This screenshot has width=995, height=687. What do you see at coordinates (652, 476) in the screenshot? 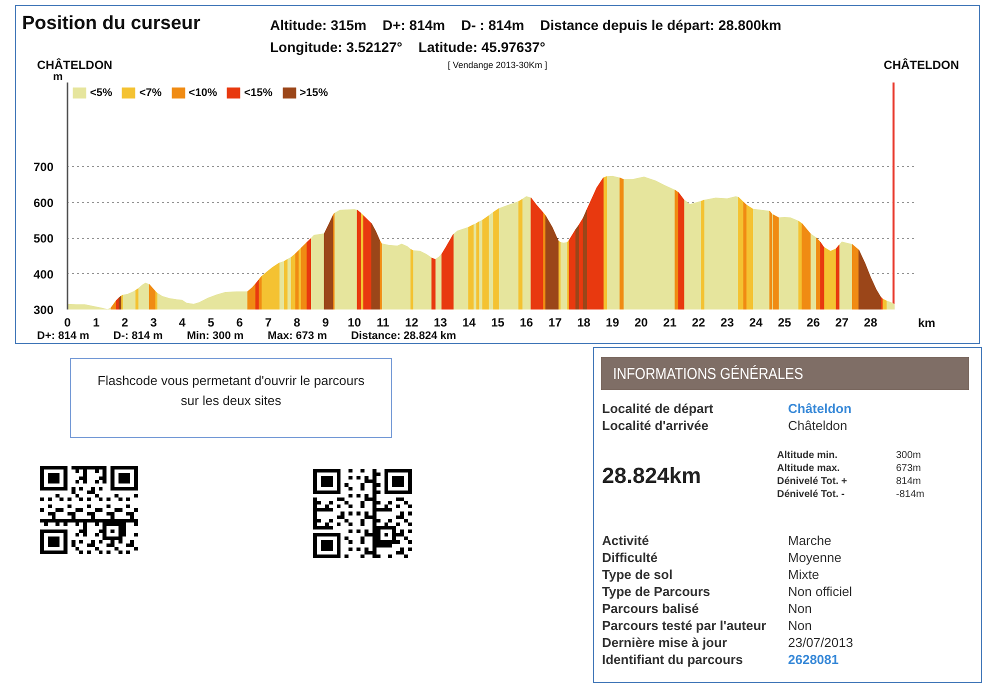
I see `text: 28.824km` at bounding box center [652, 476].